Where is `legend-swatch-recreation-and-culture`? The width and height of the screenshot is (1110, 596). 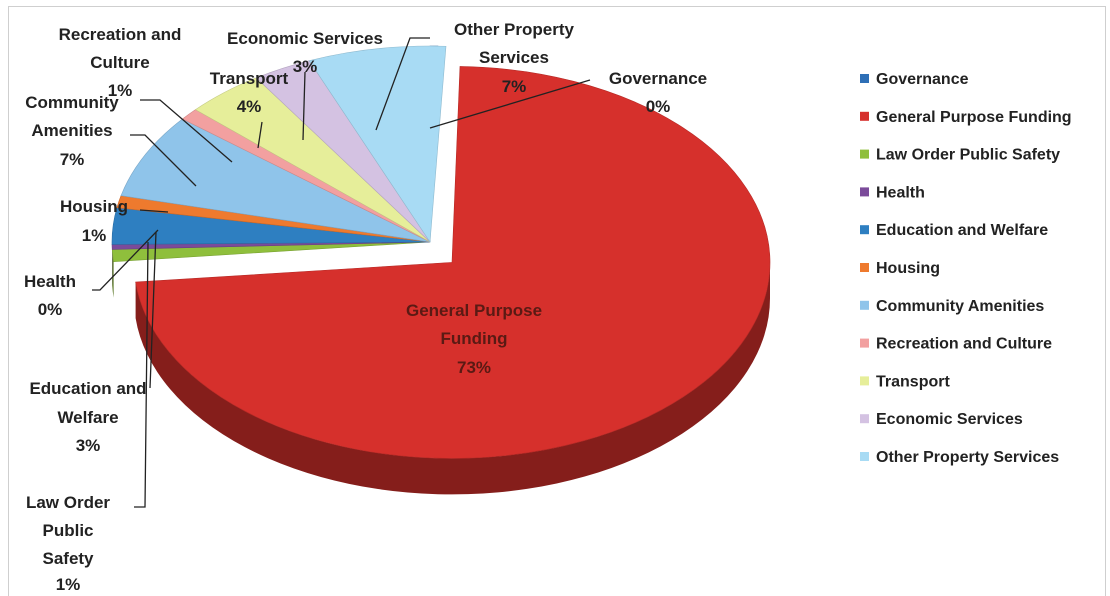
legend-swatch-recreation-and-culture is located at coordinates (864, 343).